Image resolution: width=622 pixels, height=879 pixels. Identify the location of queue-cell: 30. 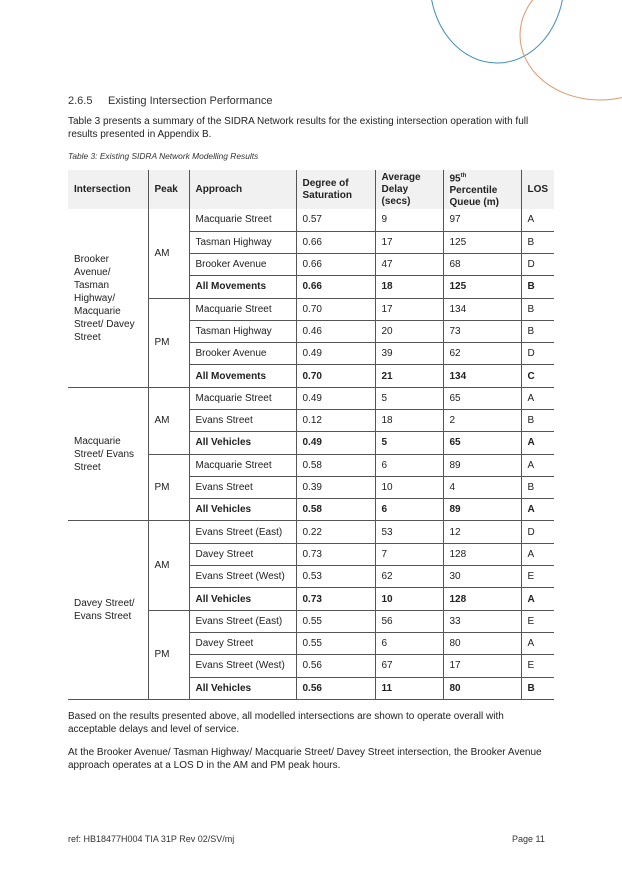
(481, 577).